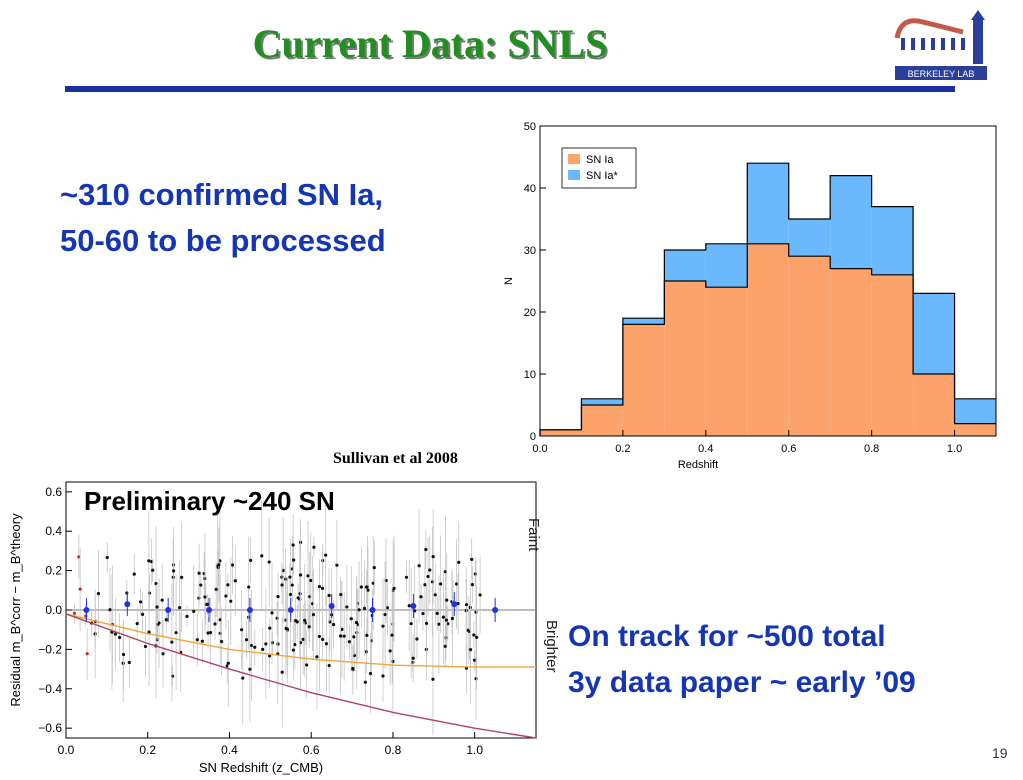  What do you see at coordinates (539, 449) in the screenshot?
I see `x-tick-label-0: 0.0` at bounding box center [539, 449].